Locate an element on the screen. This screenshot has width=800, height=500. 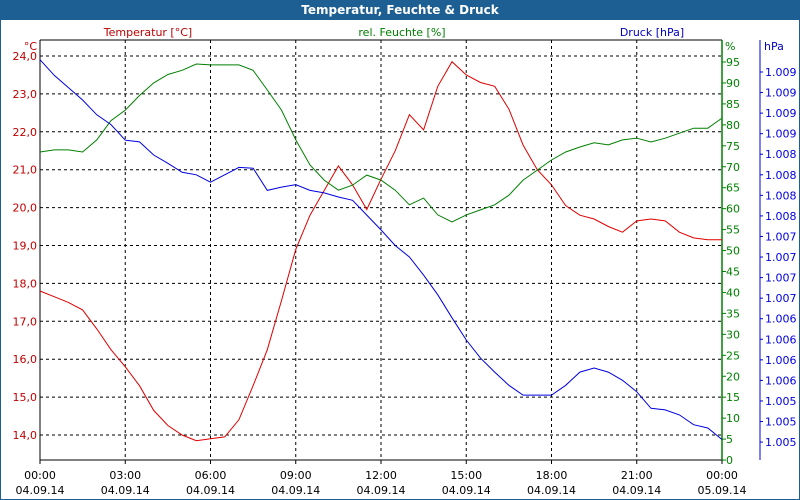
humidity-tick-label: 85 is located at coordinates (733, 104).